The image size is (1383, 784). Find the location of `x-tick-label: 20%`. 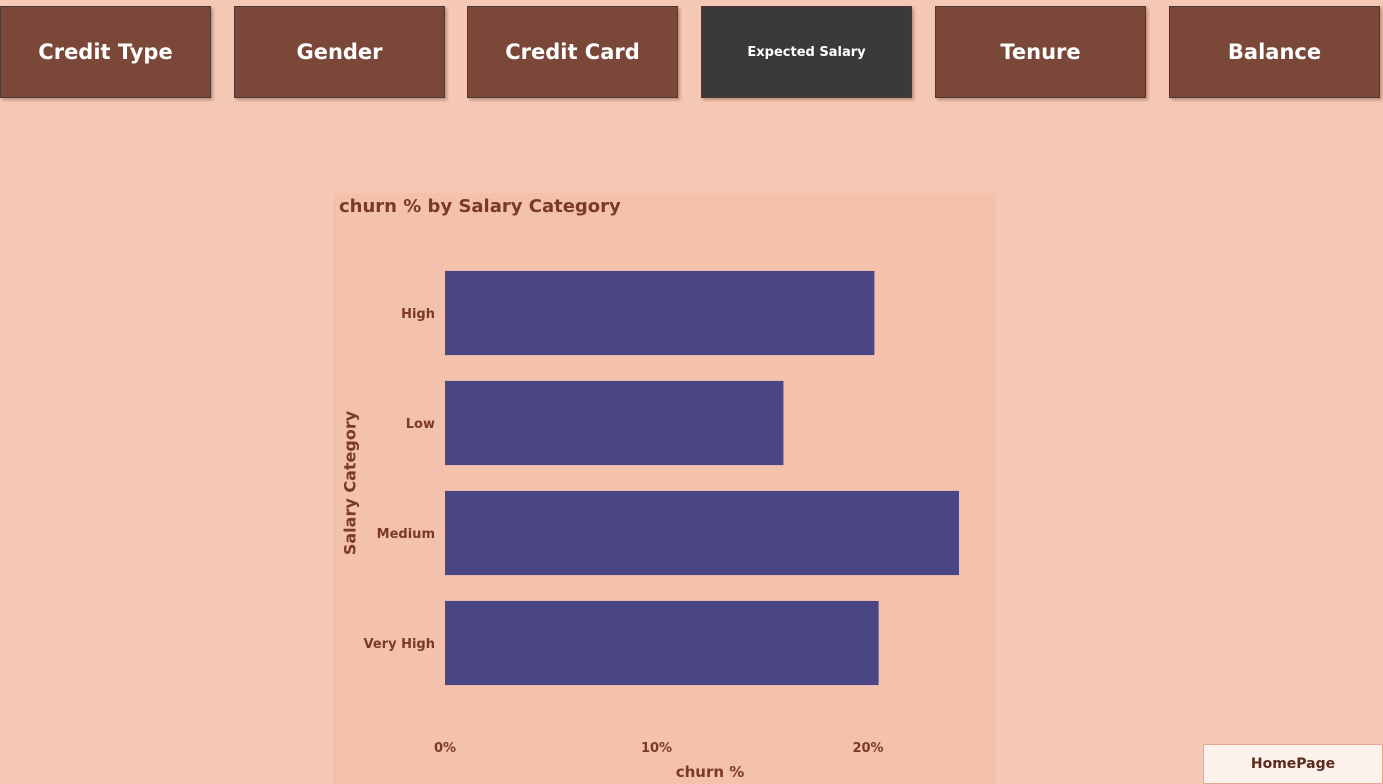

x-tick-label: 20% is located at coordinates (867, 748).